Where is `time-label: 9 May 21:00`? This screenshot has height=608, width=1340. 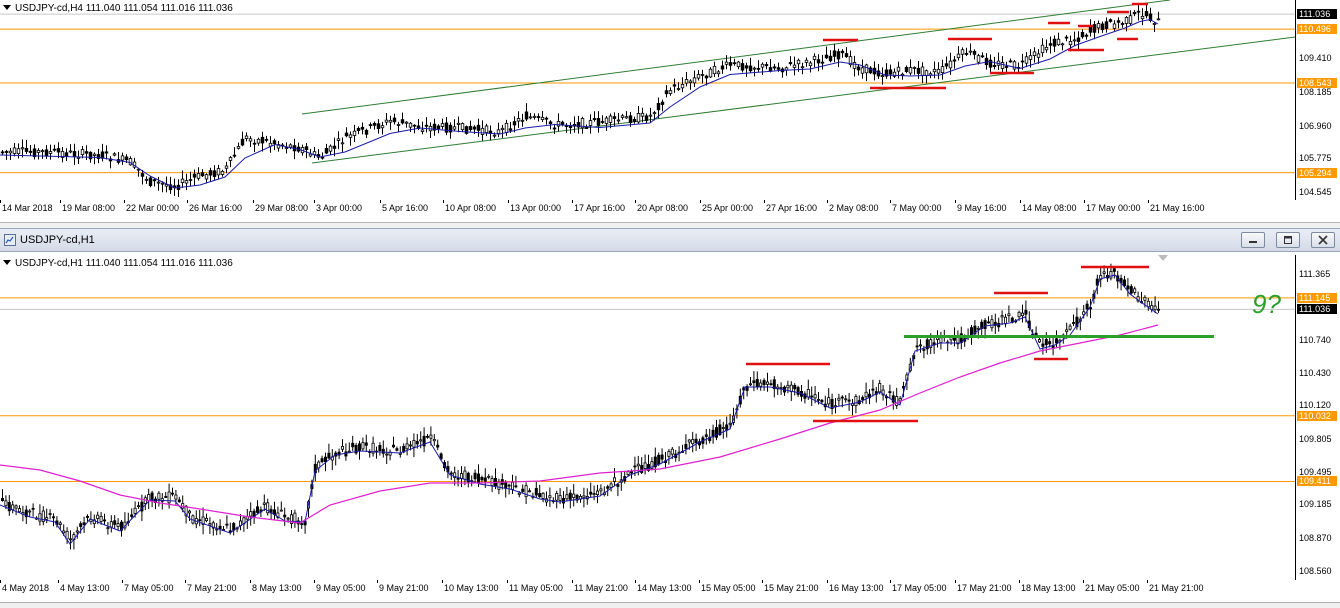 time-label: 9 May 21:00 is located at coordinates (404, 588).